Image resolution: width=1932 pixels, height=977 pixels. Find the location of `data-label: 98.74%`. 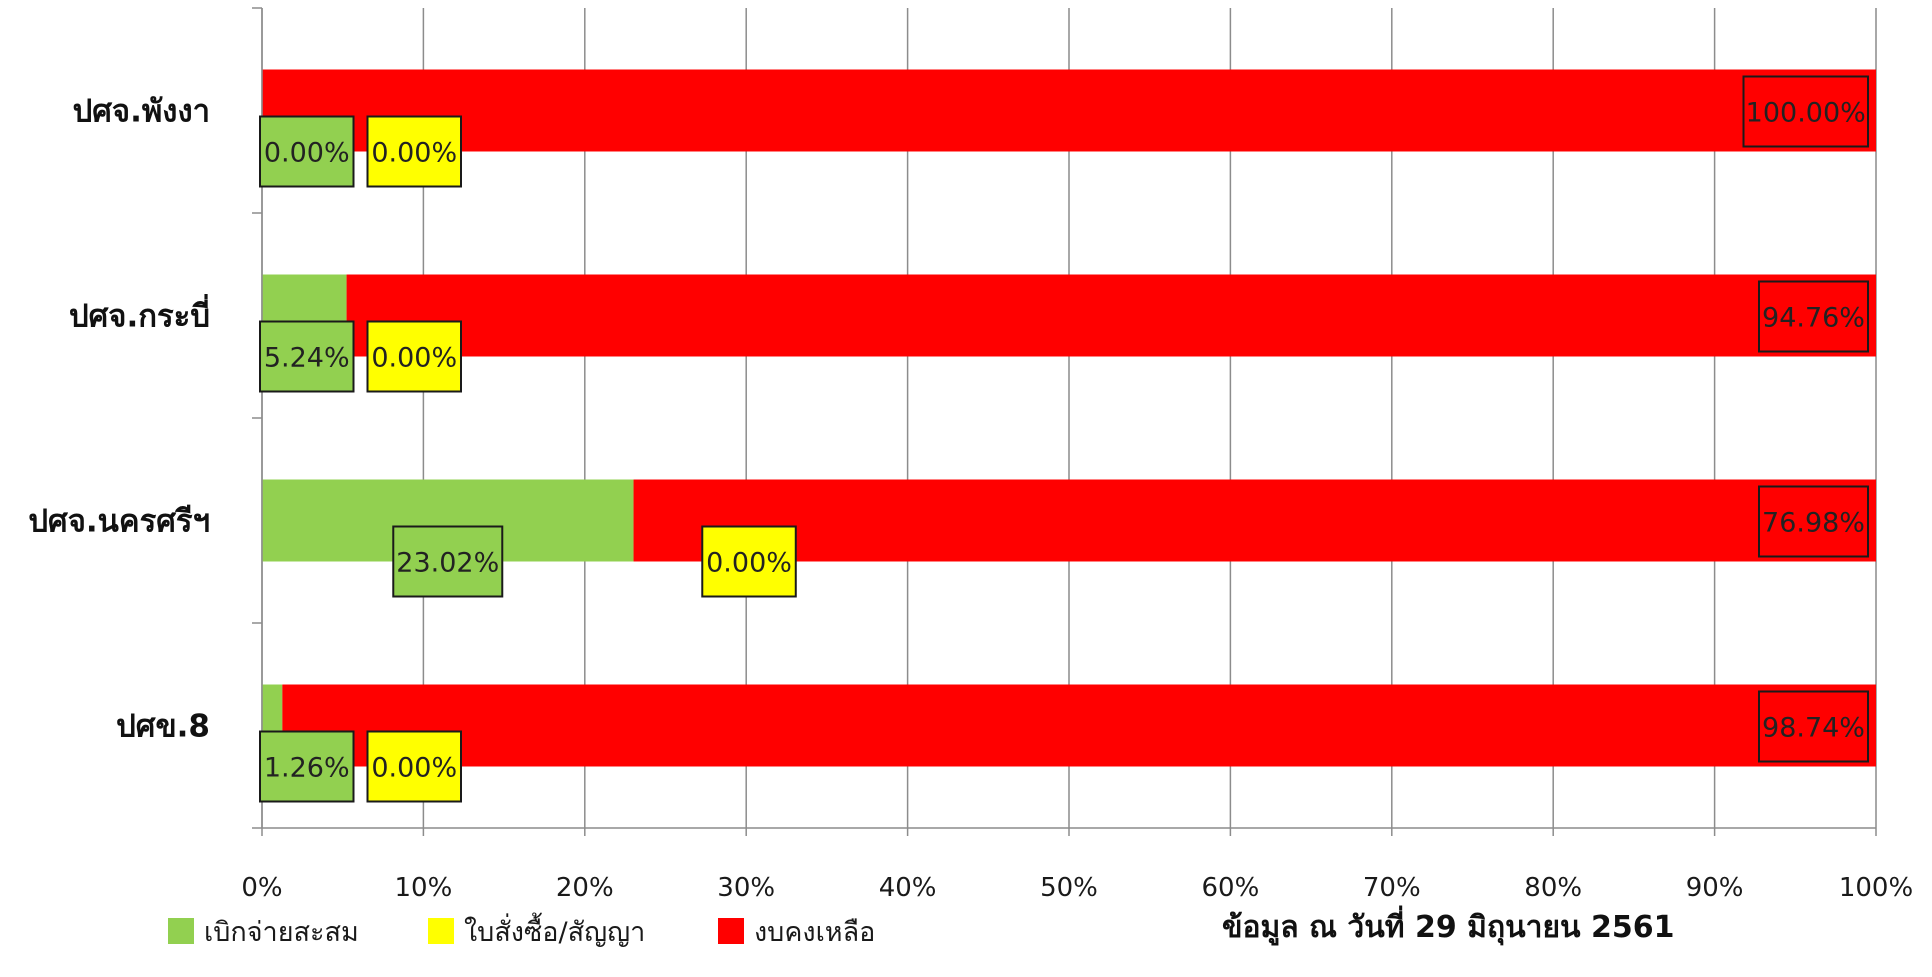

data-label: 98.74% is located at coordinates (1813, 728).